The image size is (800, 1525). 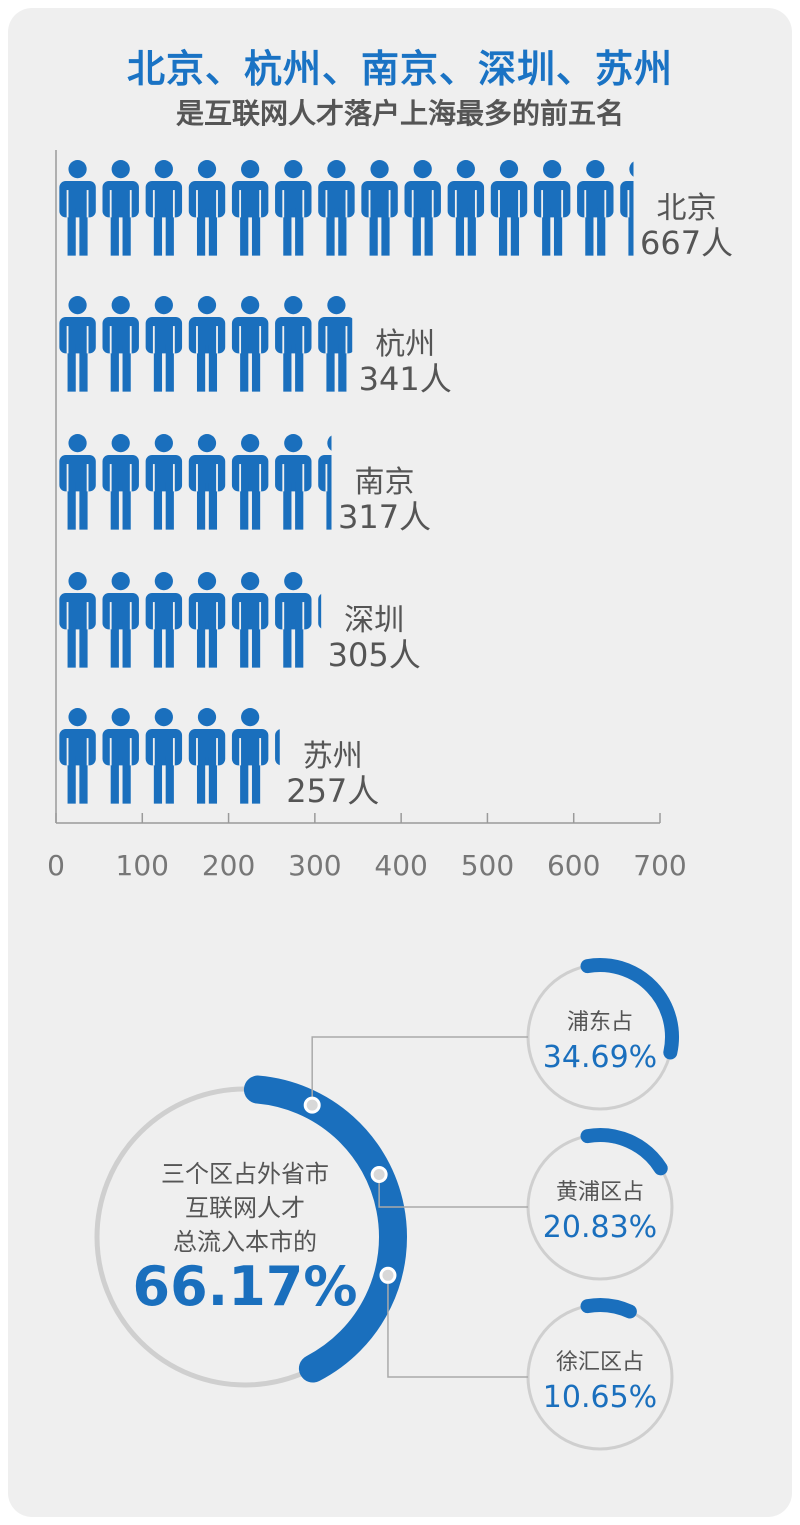 I want to click on chart-subtitle: 是互联网人才落户上海最多的前五名, so click(x=399, y=113).